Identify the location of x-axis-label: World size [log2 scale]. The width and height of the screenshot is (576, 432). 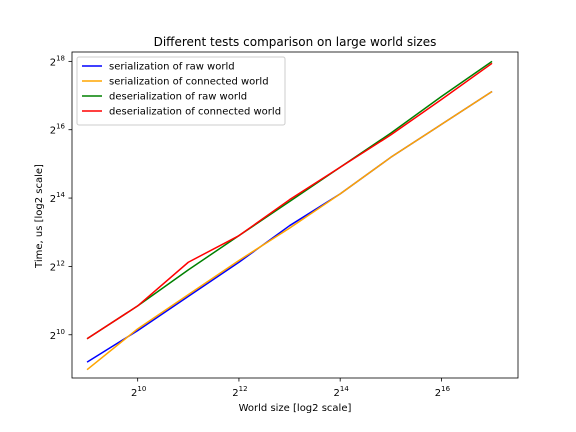
(295, 408).